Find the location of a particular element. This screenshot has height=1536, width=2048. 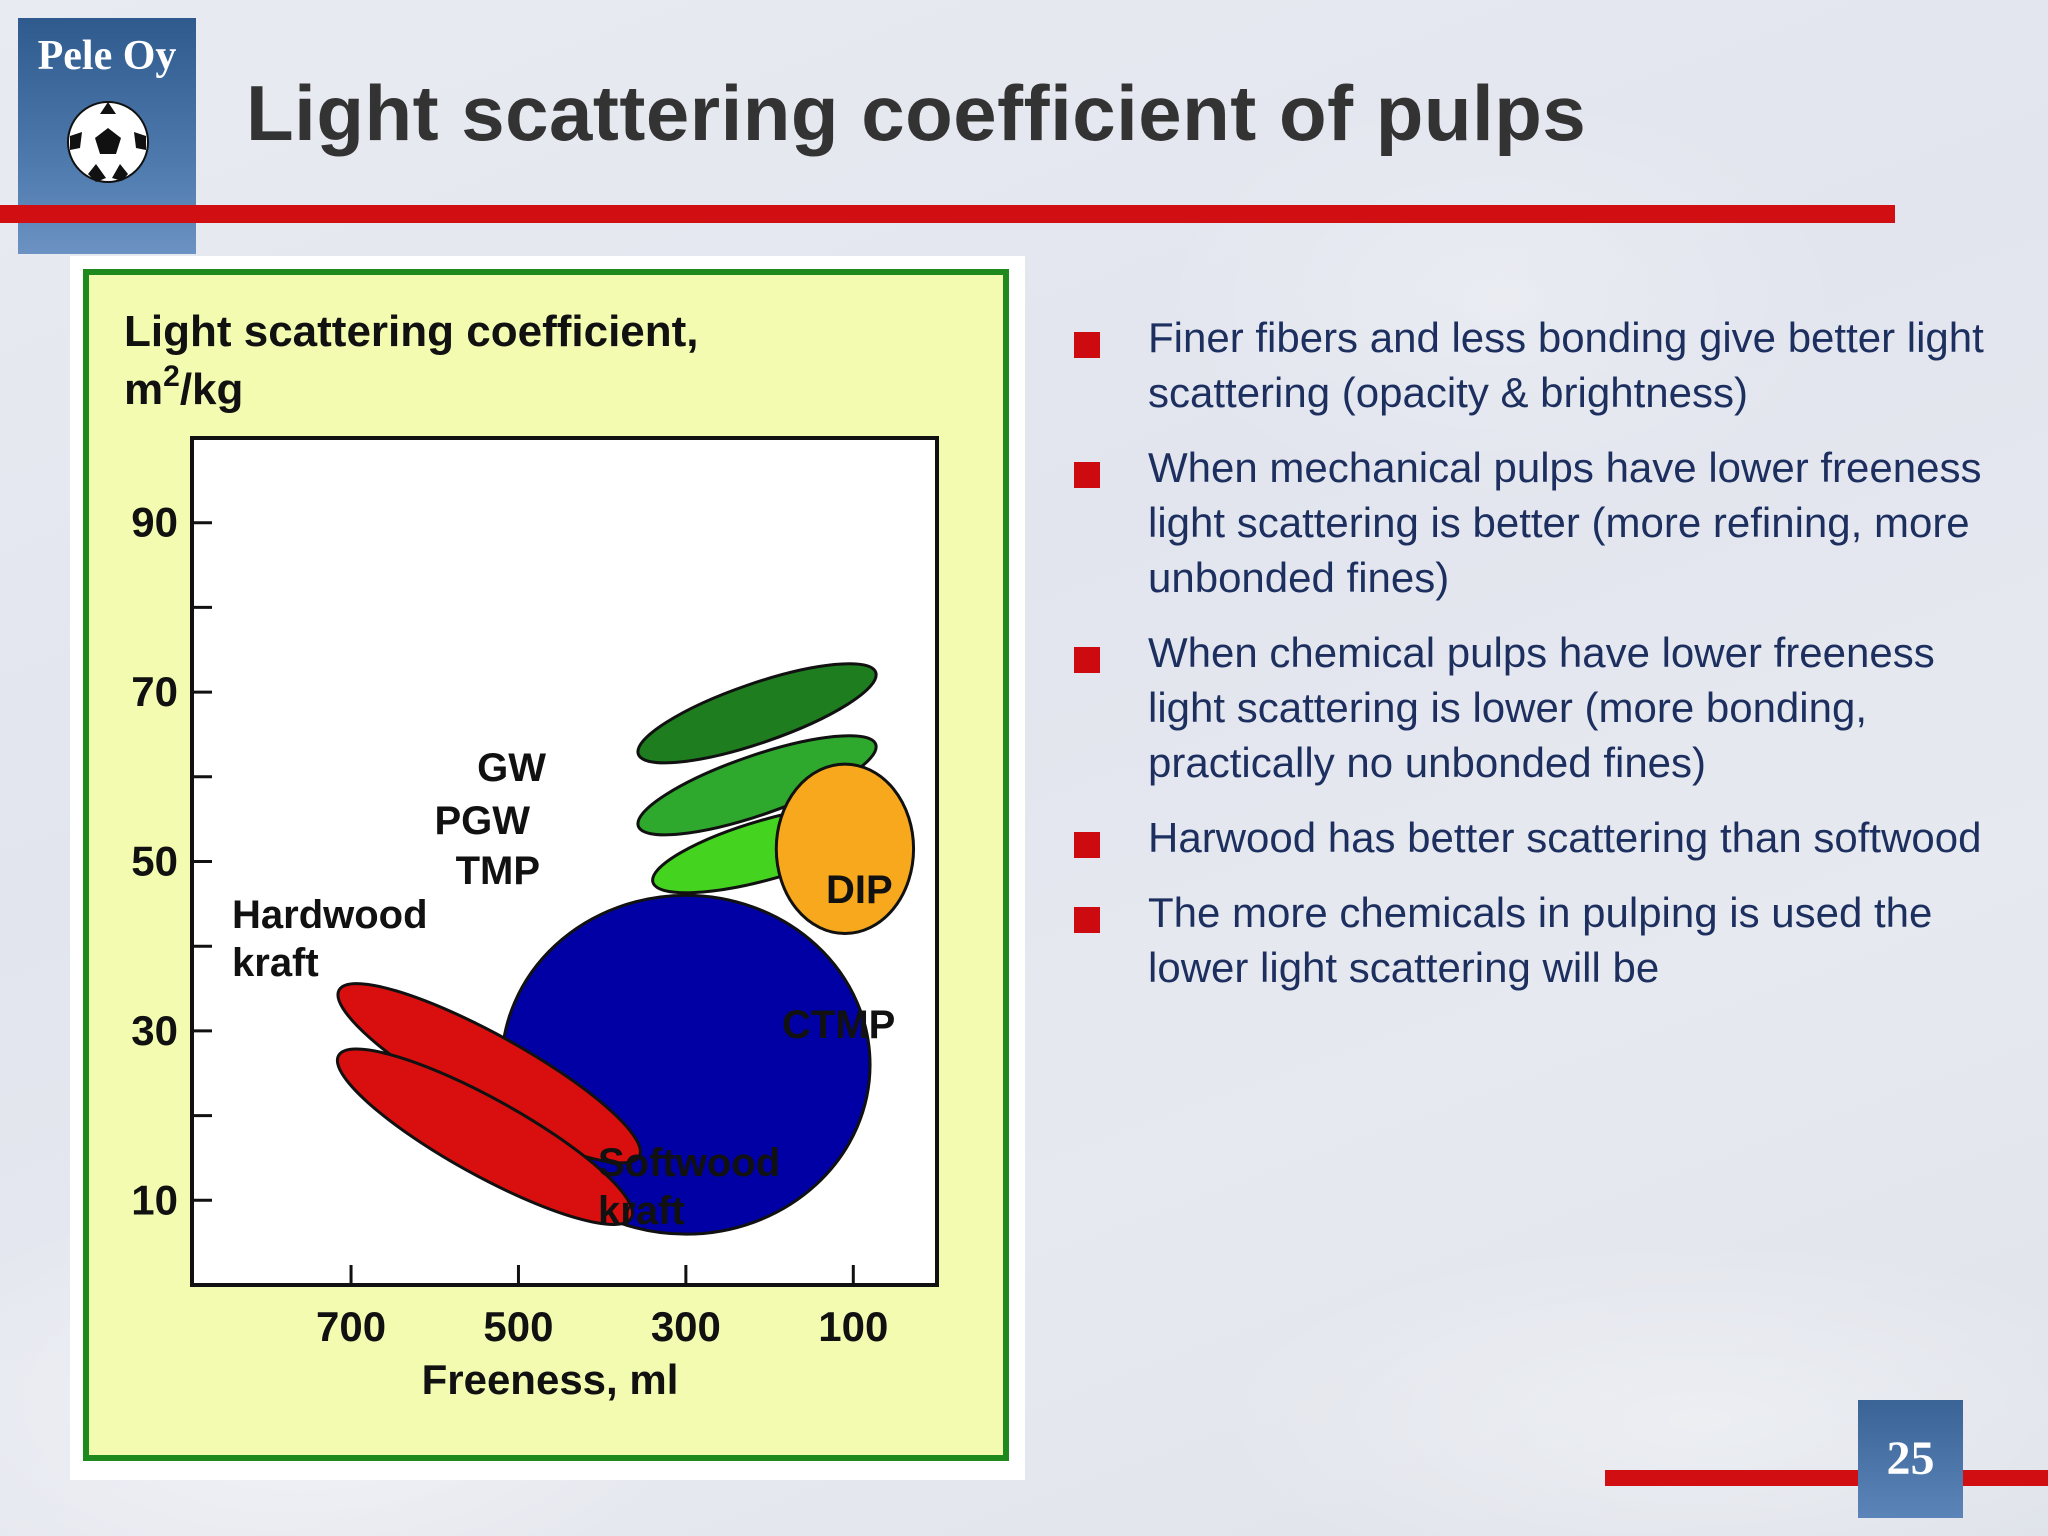

y-tick-label: 50 is located at coordinates (154, 861).